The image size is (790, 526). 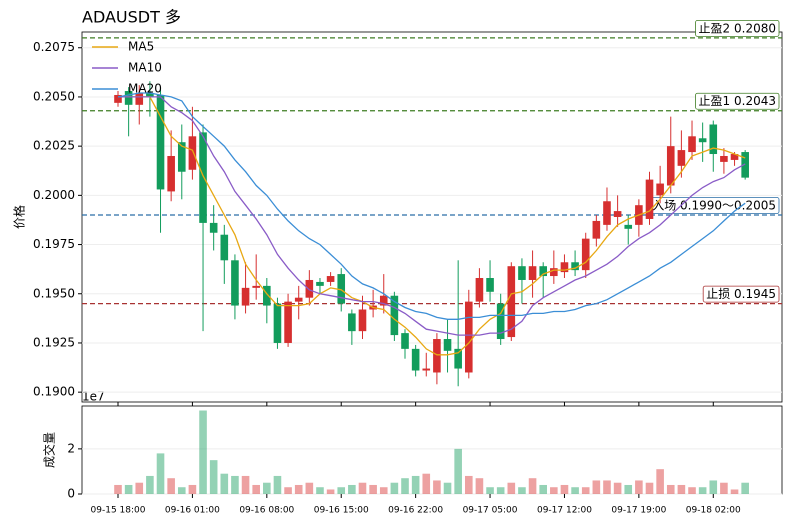 What do you see at coordinates (131, 17) in the screenshot?
I see `chart-title: ADAUSDT 多` at bounding box center [131, 17].